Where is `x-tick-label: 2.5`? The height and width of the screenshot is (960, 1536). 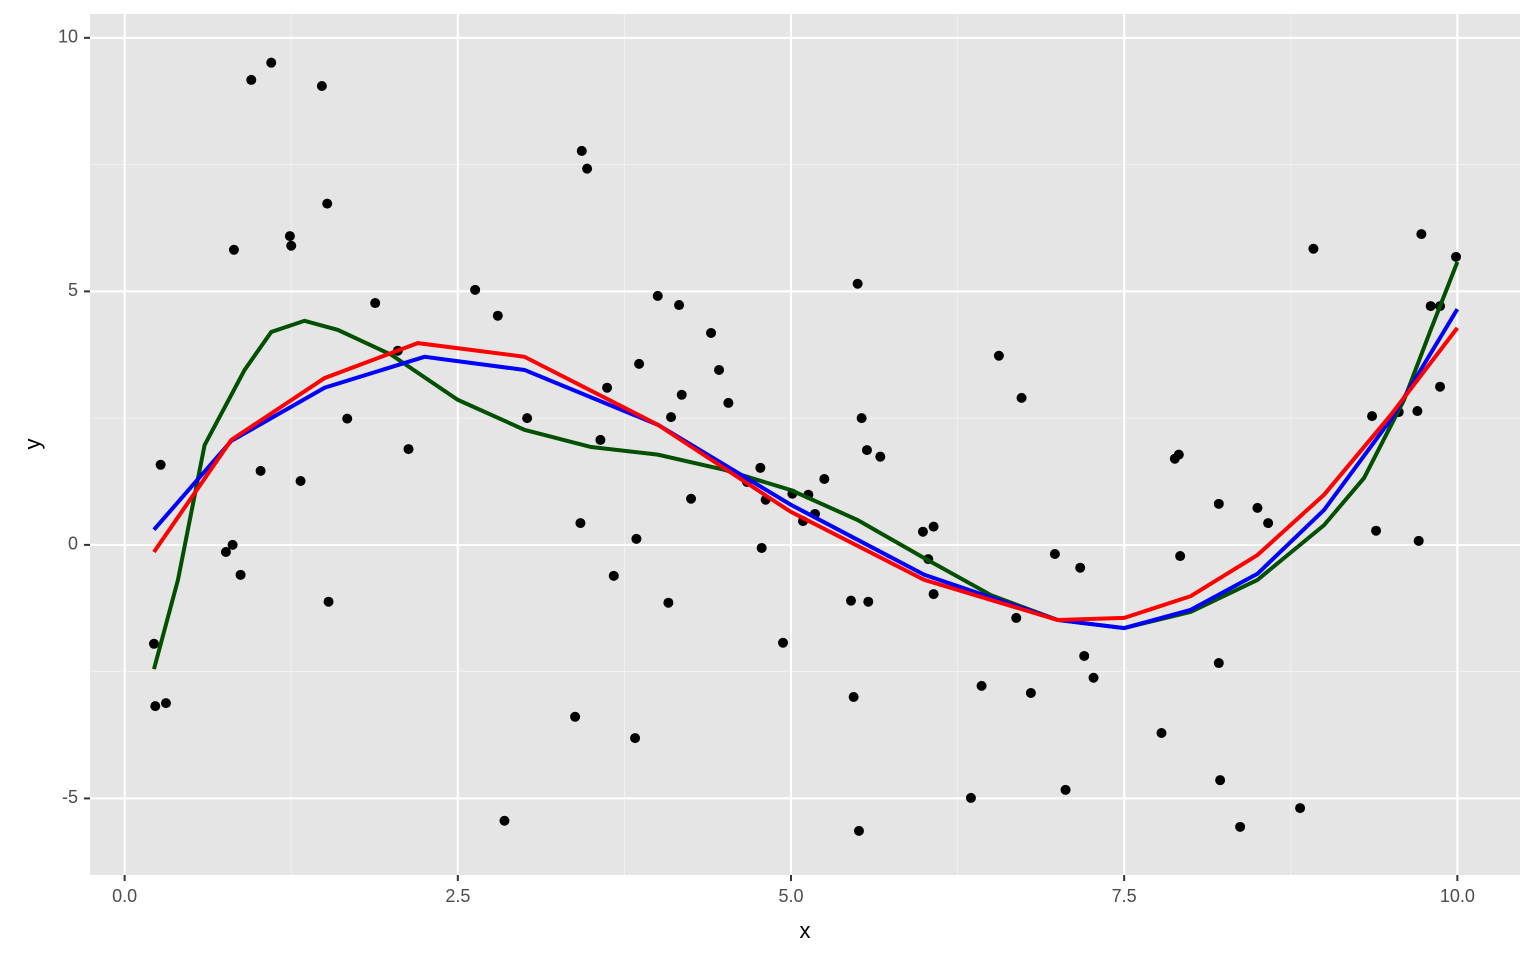 x-tick-label: 2.5 is located at coordinates (457, 896).